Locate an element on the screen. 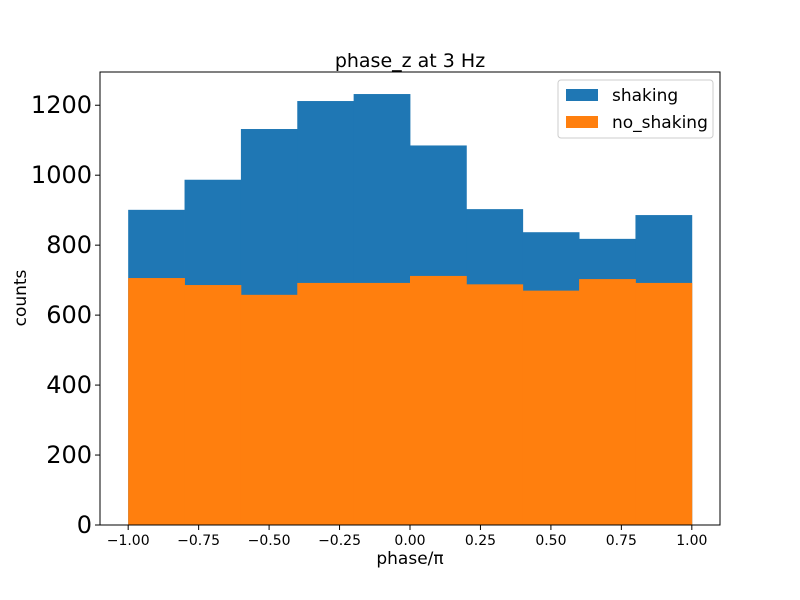 This screenshot has height=600, width=800. x-tick-label: 0.50 is located at coordinates (550, 541).